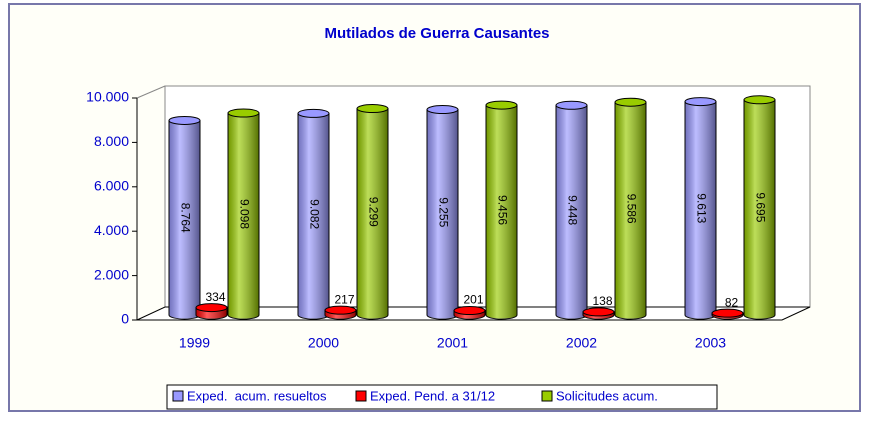 The image size is (869, 421). I want to click on wall-edge, so click(151, 92).